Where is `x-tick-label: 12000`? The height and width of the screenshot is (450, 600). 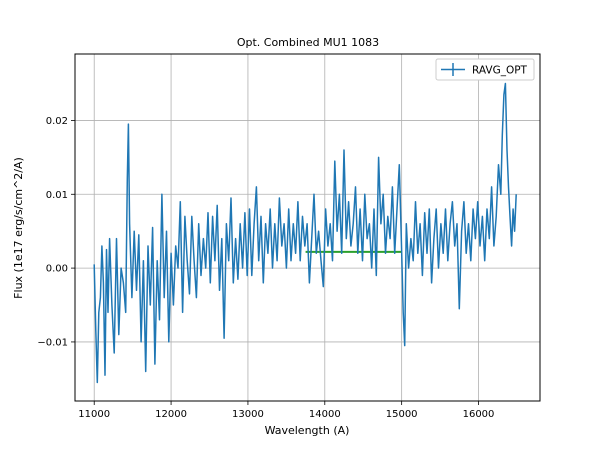 x-tick-label: 12000 is located at coordinates (171, 414).